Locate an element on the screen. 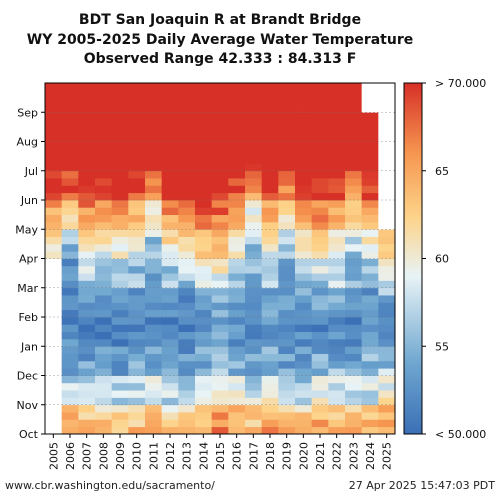 The image size is (500, 500). year-column-2014 is located at coordinates (204, 259).